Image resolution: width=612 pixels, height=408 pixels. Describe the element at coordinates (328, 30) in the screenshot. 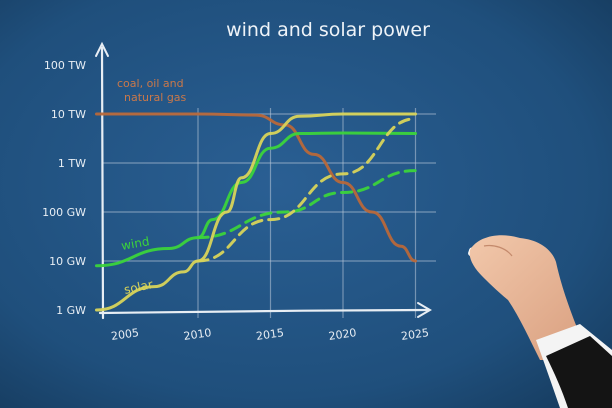

I see `chart-title: wind and solar power` at that location.